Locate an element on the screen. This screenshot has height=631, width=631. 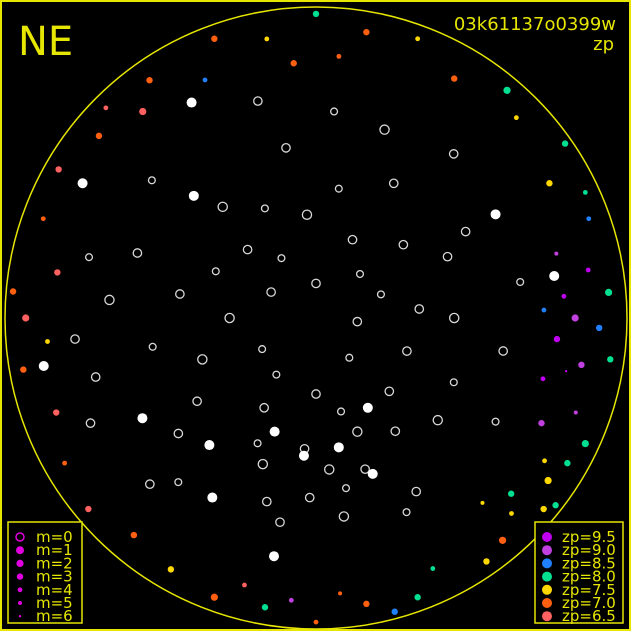
legend-zp-label: zp=8.5 is located at coordinates (589, 563).